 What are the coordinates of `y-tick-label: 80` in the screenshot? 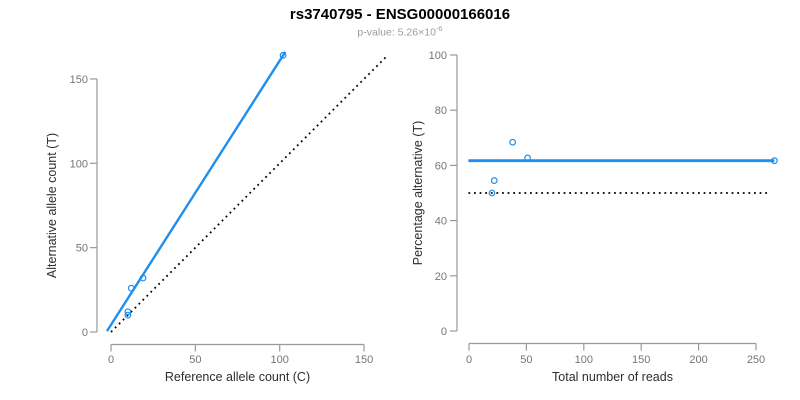 It's located at (441, 111).